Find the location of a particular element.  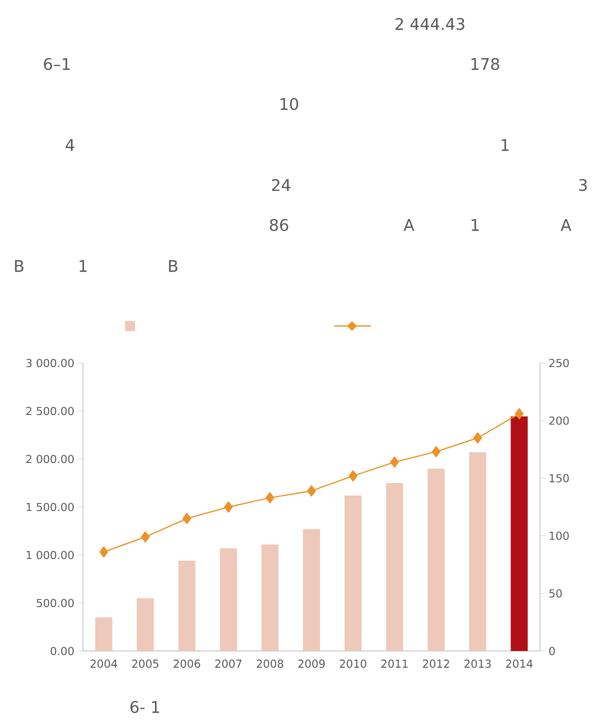

text: 86 is located at coordinates (279, 225).